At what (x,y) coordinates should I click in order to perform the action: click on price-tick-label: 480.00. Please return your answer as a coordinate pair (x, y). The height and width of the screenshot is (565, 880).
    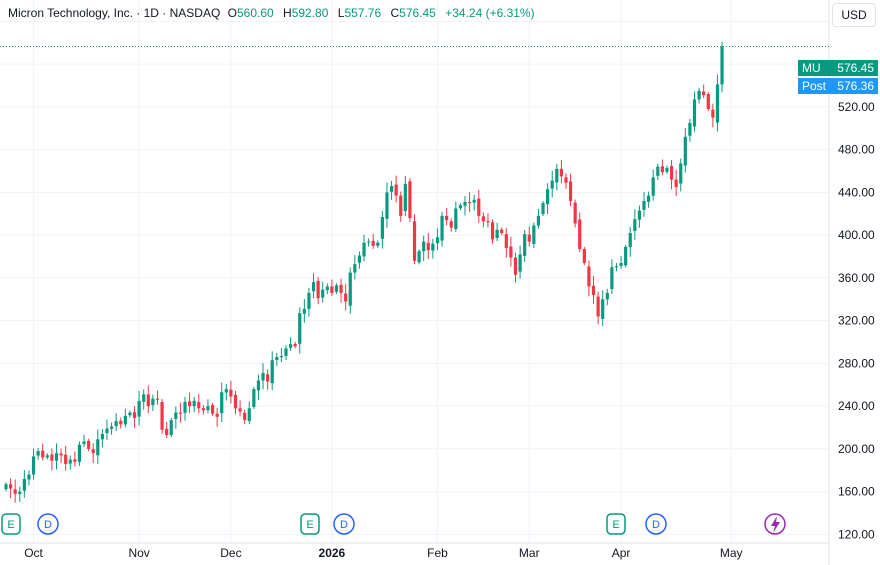
    Looking at the image, I should click on (856, 150).